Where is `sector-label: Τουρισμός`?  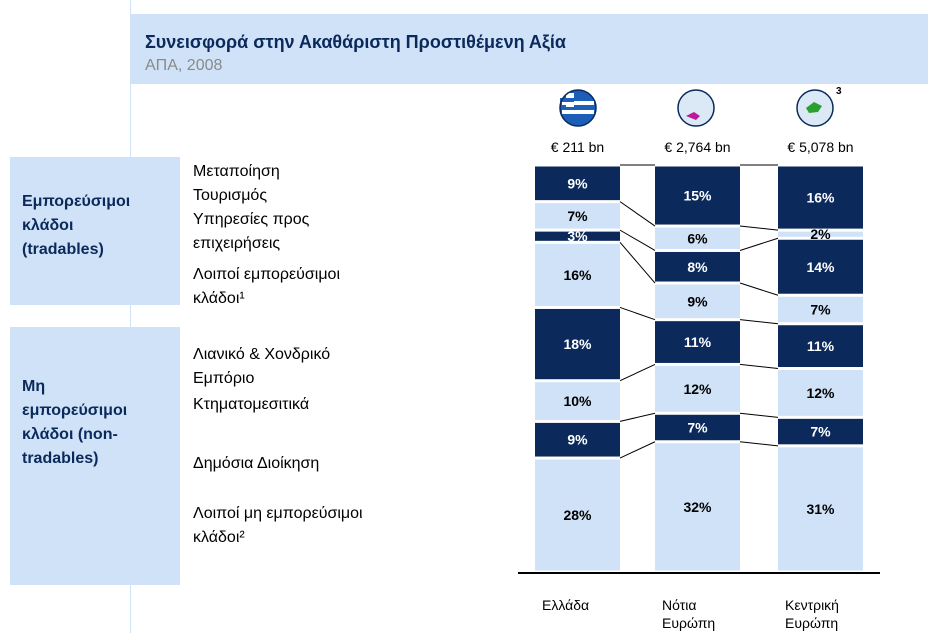
sector-label: Τουρισμός is located at coordinates (230, 195).